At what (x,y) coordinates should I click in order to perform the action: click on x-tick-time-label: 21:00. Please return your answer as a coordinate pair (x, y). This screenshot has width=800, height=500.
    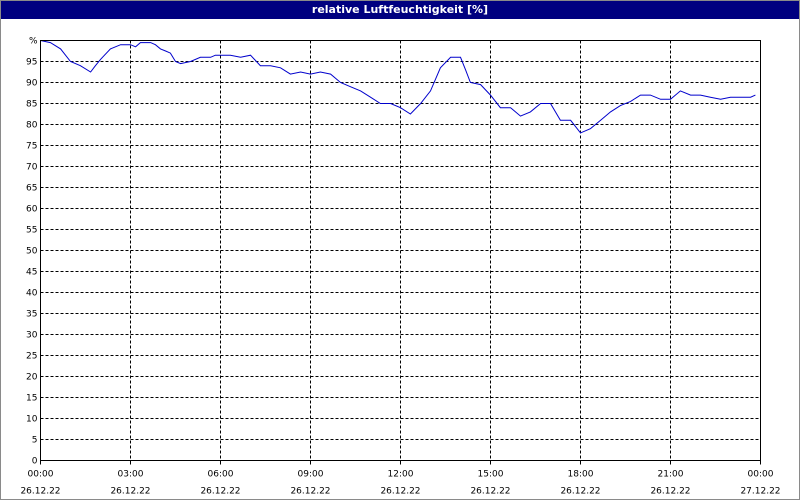
    Looking at the image, I should click on (671, 475).